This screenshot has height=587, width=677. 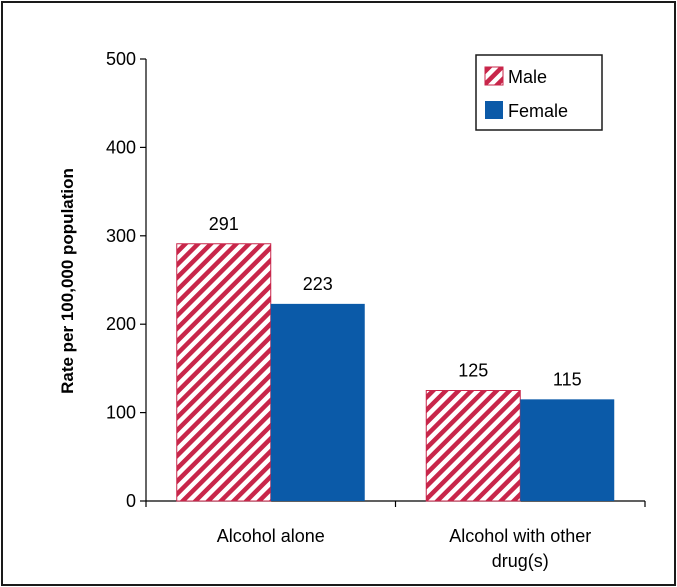 What do you see at coordinates (121, 236) in the screenshot?
I see `y-tick-label: 300` at bounding box center [121, 236].